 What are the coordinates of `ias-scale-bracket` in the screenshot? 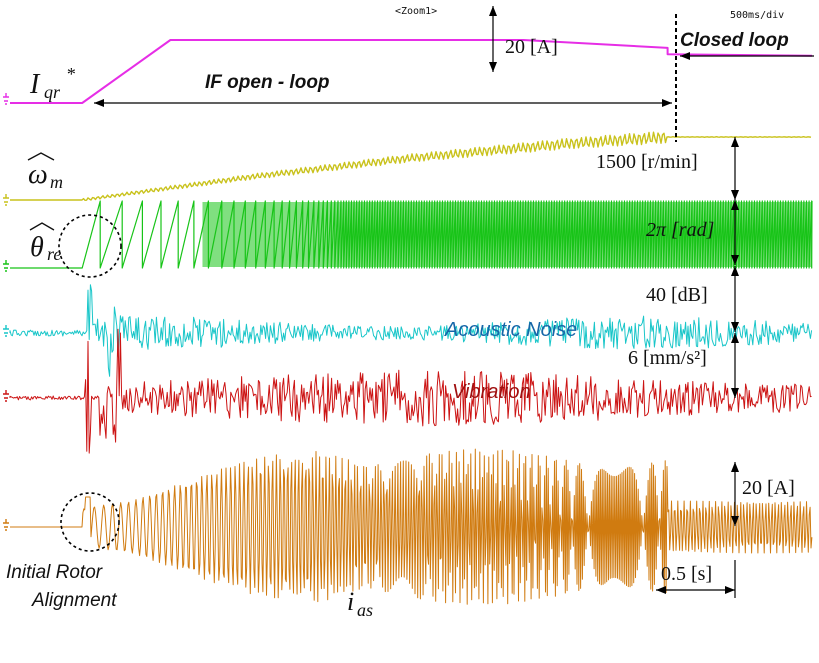 It's located at (735, 494).